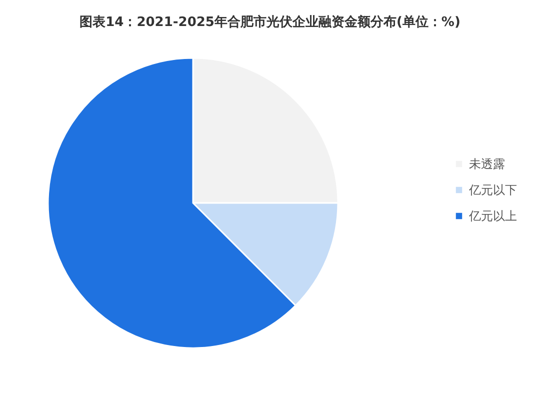 The height and width of the screenshot is (400, 536). Describe the element at coordinates (487, 164) in the screenshot. I see `legend-label: 未透露` at that location.